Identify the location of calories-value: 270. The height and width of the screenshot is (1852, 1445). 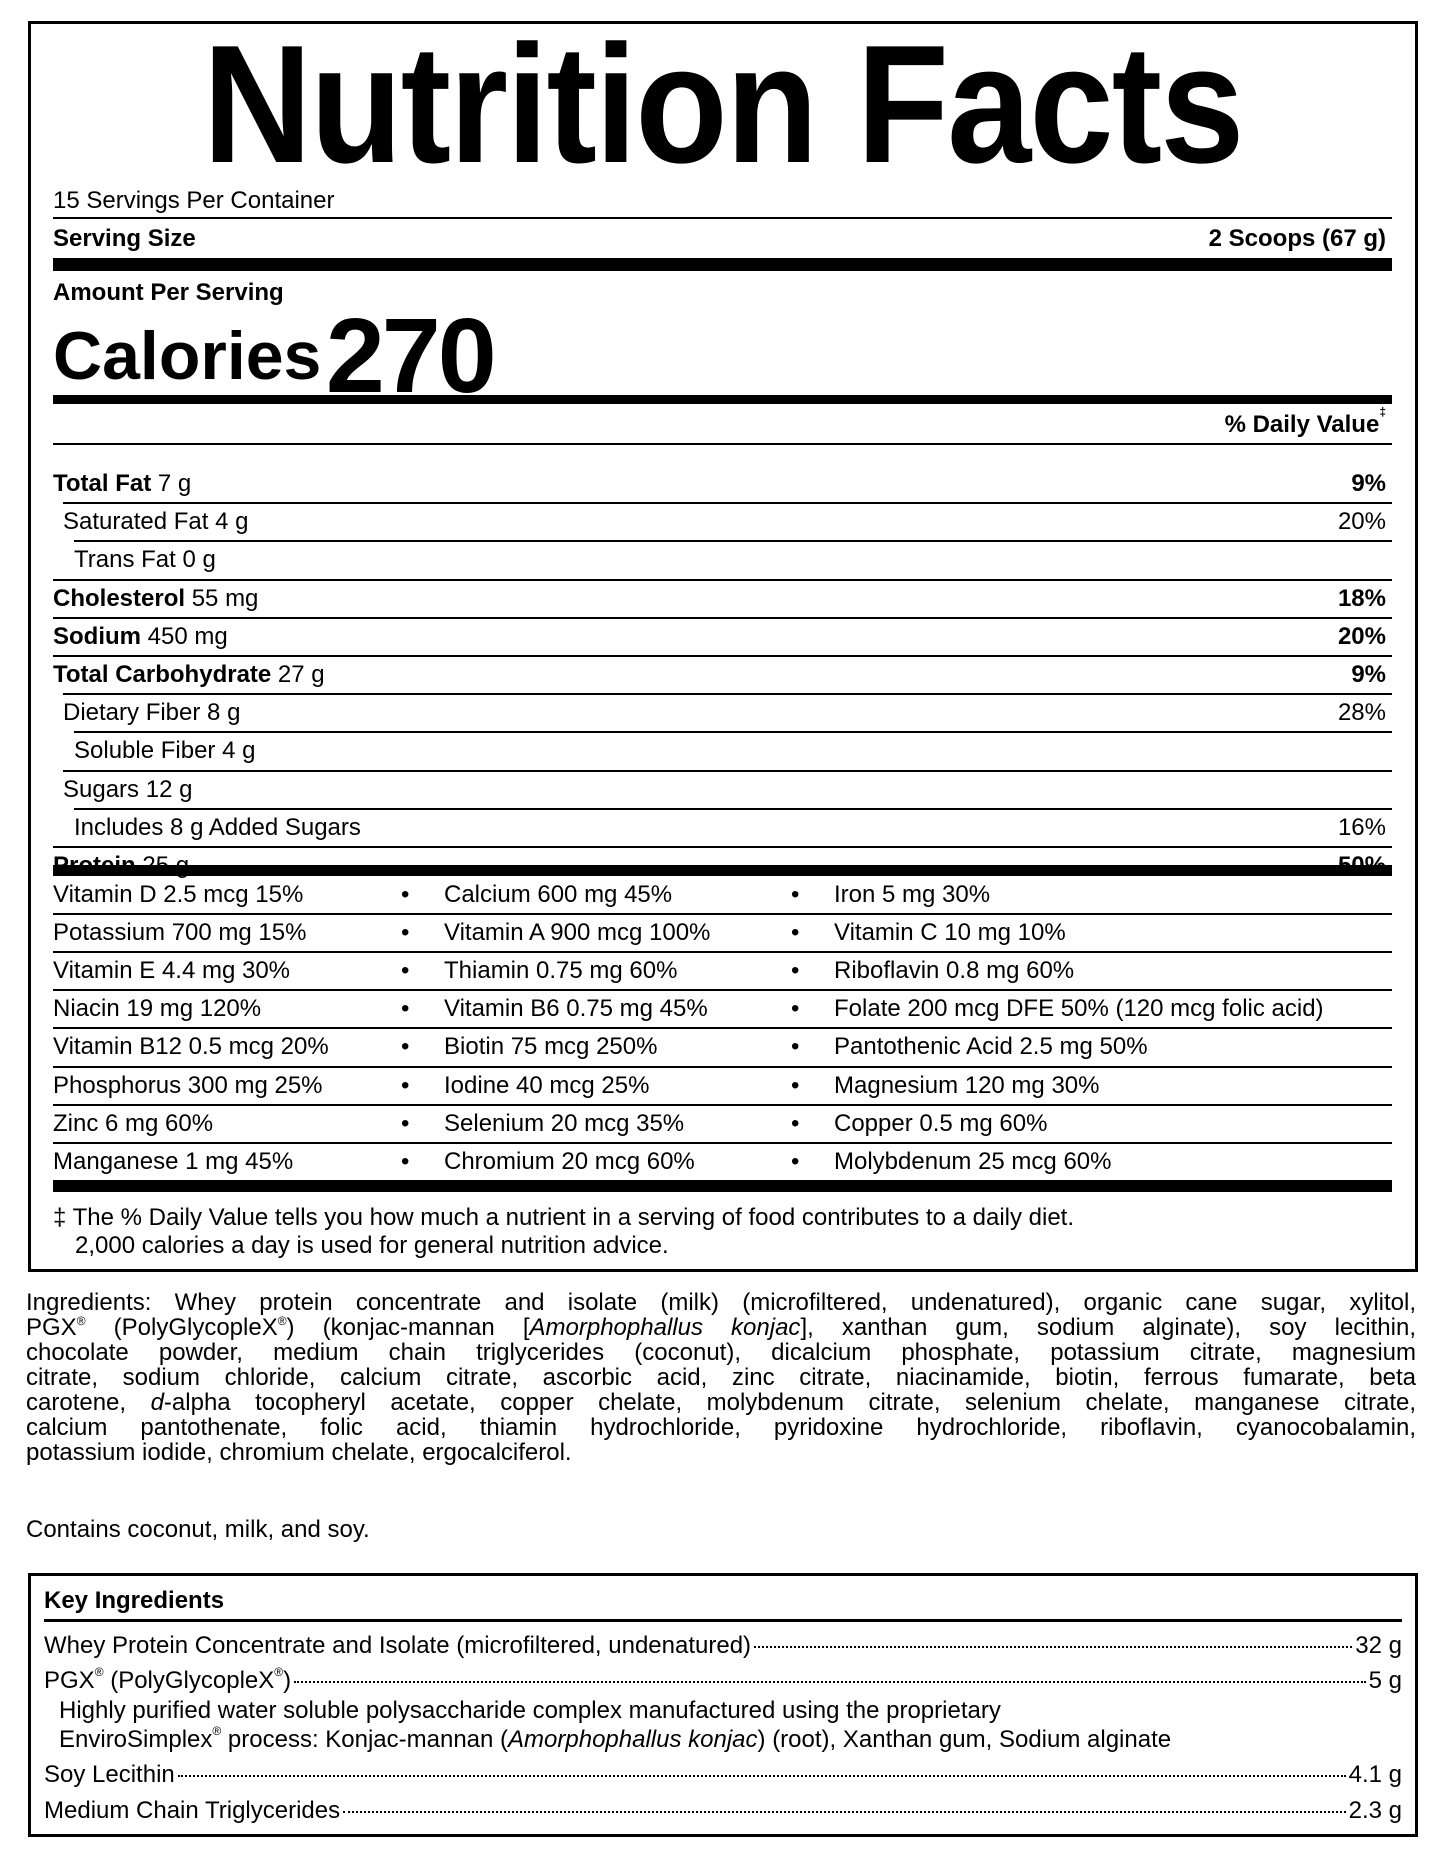
(411, 356).